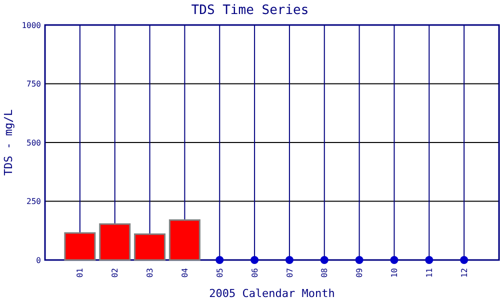 This screenshot has height=300, width=500. I want to click on x-tick-label: 07, so click(289, 273).